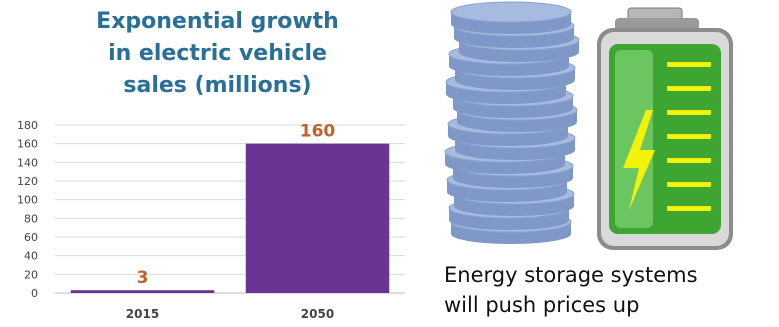 Image resolution: width=779 pixels, height=327 pixels. What do you see at coordinates (317, 314) in the screenshot?
I see `x-tick-label: 2050` at bounding box center [317, 314].